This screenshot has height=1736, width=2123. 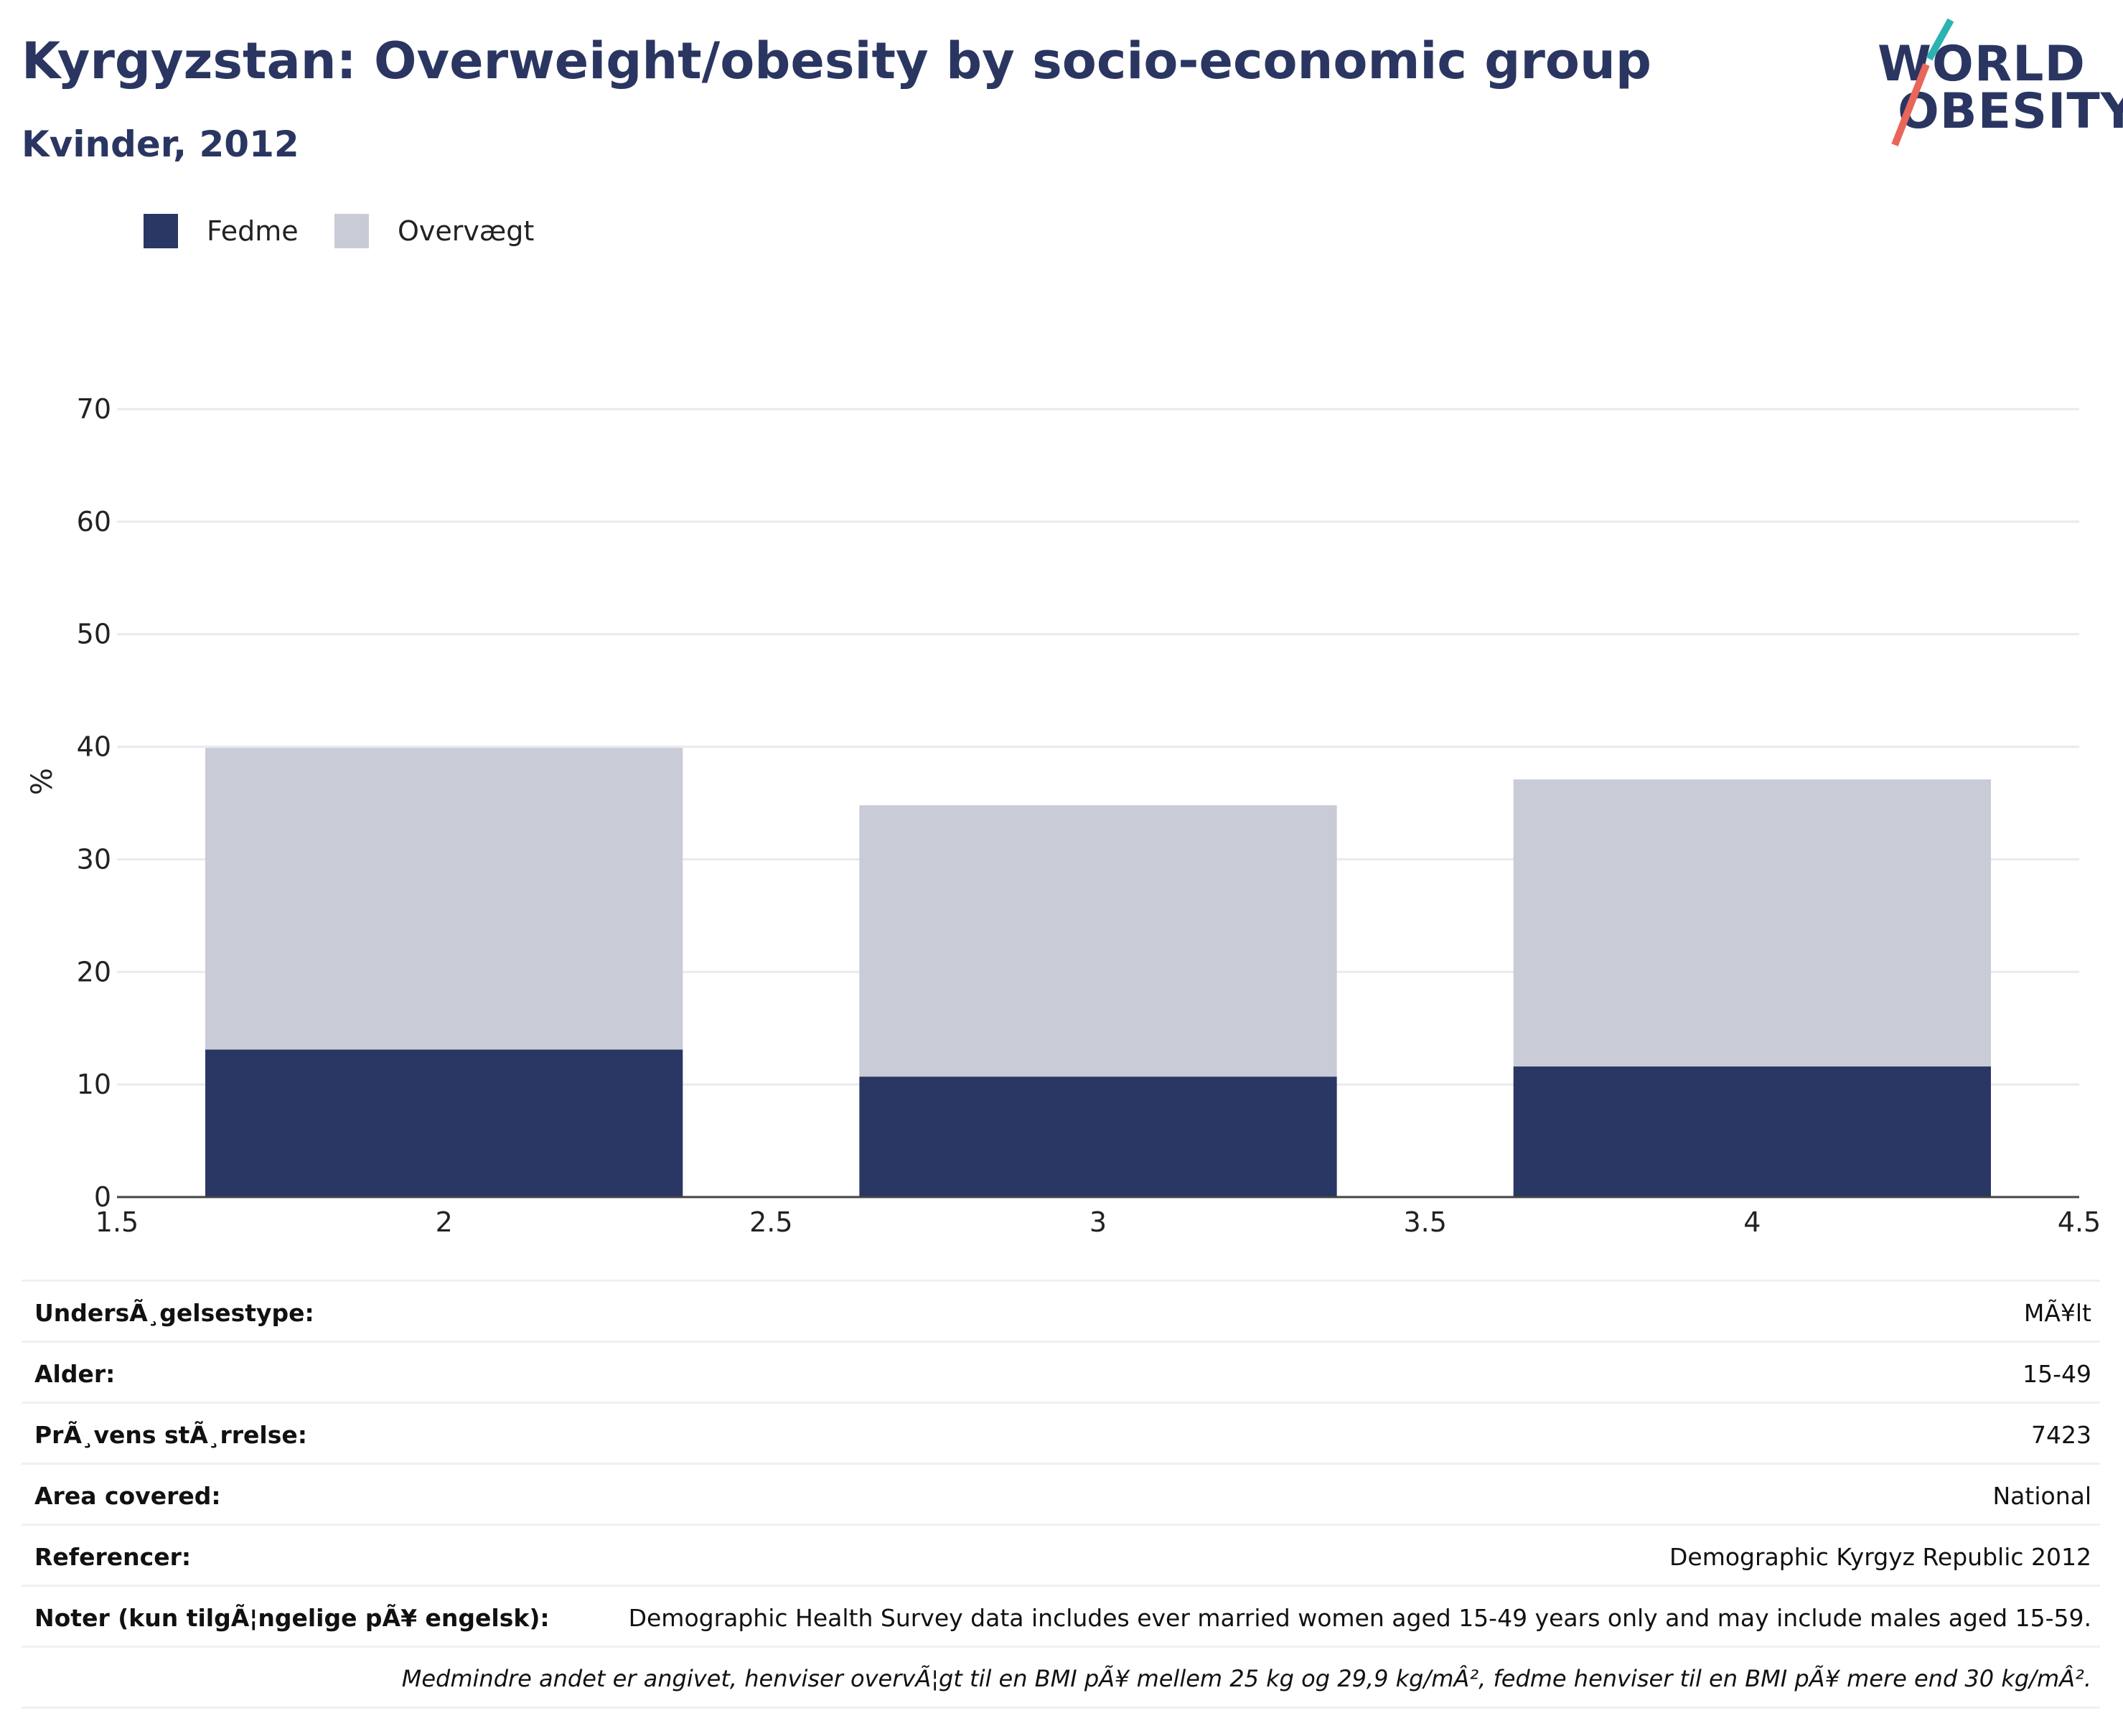 I want to click on y-tick-label: 0, so click(x=102, y=1197).